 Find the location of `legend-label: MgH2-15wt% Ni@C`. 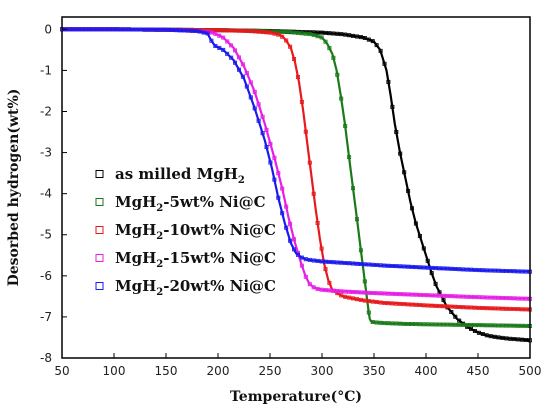

legend-label: MgH2-15wt% Ni@C is located at coordinates (195, 259).